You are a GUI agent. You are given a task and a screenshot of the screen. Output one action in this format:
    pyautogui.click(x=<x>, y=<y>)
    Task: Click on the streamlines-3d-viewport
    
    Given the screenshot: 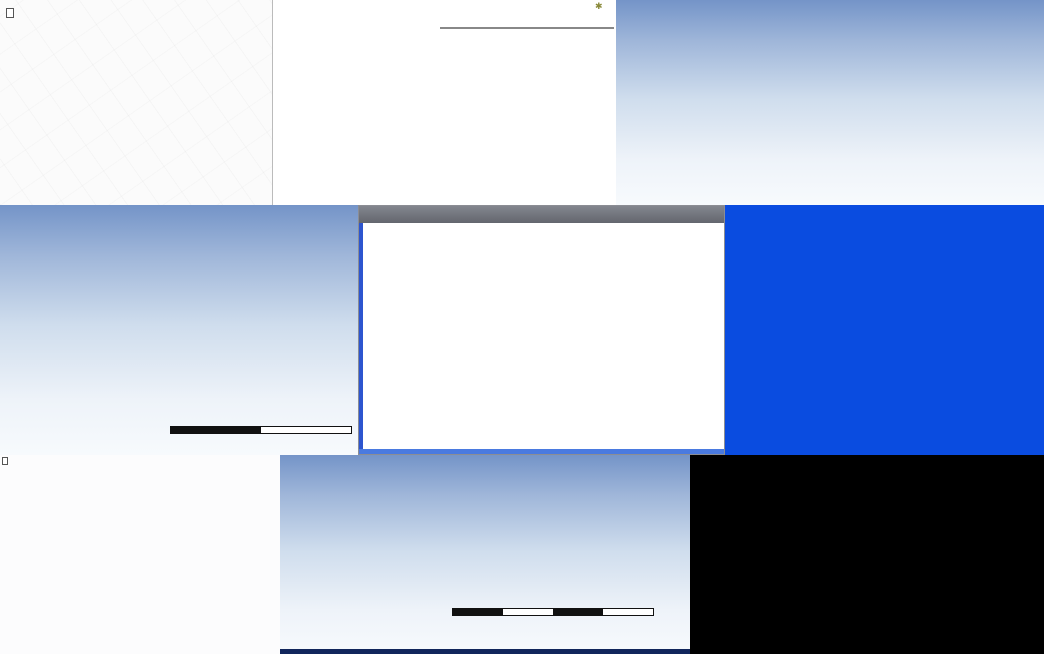 What is the action you would take?
    pyautogui.click(x=867, y=554)
    